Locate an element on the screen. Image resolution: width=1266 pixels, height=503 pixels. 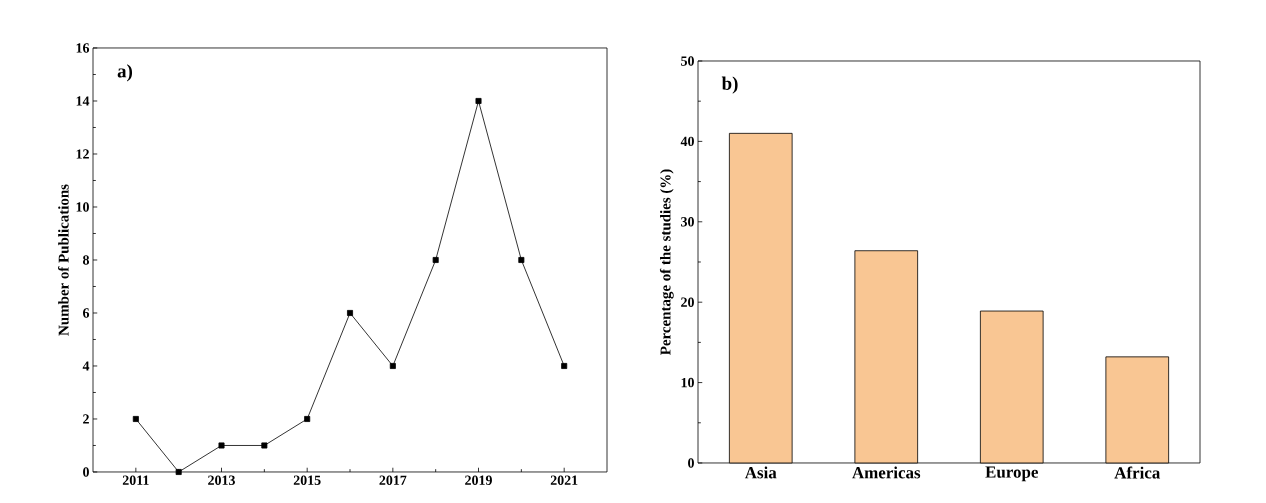
y-tick-label: 6 is located at coordinates (86, 313).